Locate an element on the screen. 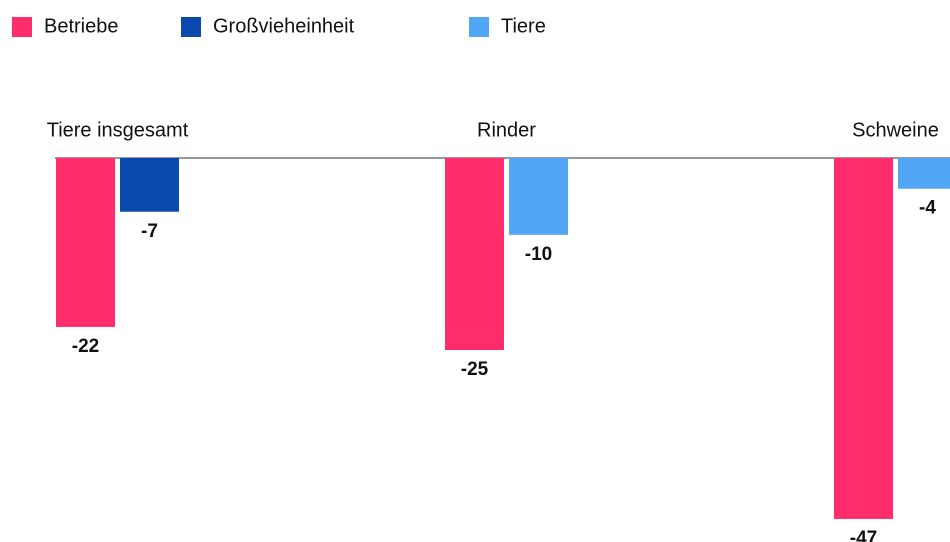 The width and height of the screenshot is (950, 542). category-label: Rinder is located at coordinates (506, 130).